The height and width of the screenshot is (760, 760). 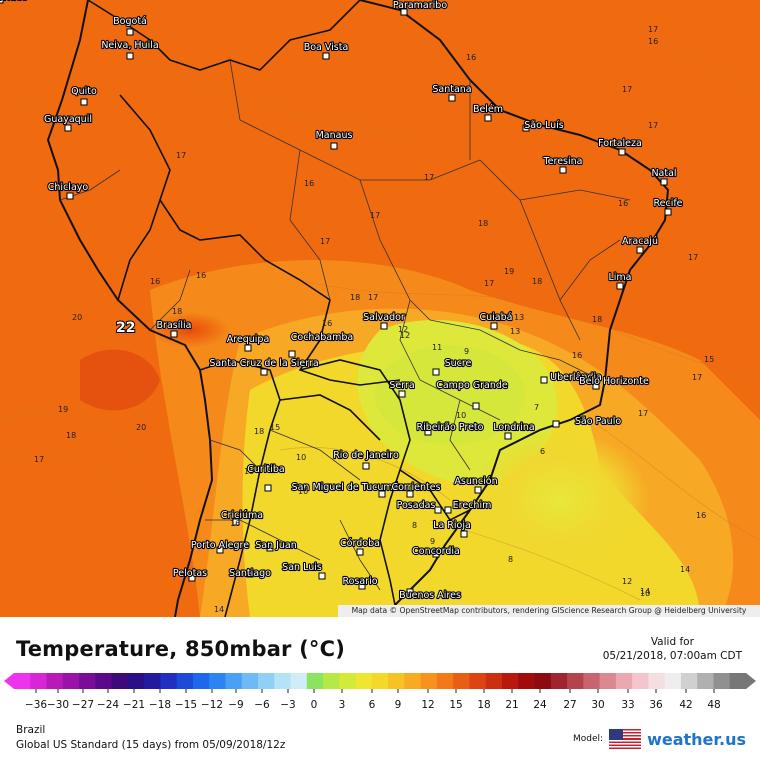 What do you see at coordinates (68, 122) in the screenshot?
I see `city-marker: Guayaquil` at bounding box center [68, 122].